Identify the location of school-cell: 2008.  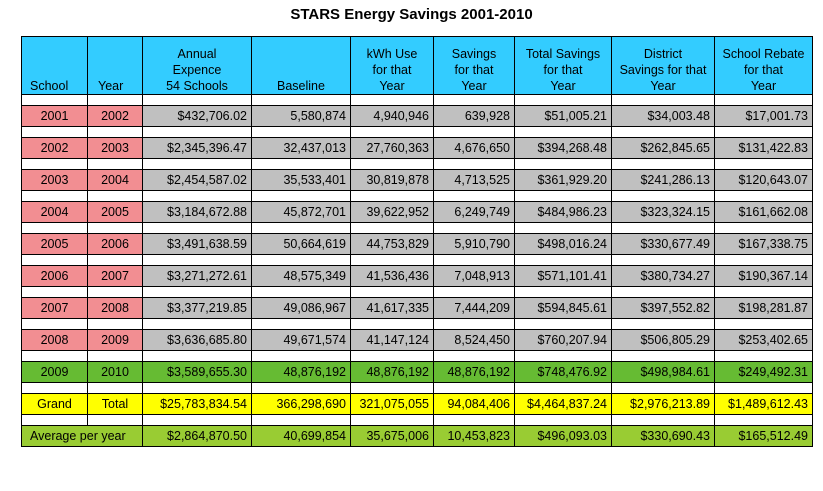
(54, 340).